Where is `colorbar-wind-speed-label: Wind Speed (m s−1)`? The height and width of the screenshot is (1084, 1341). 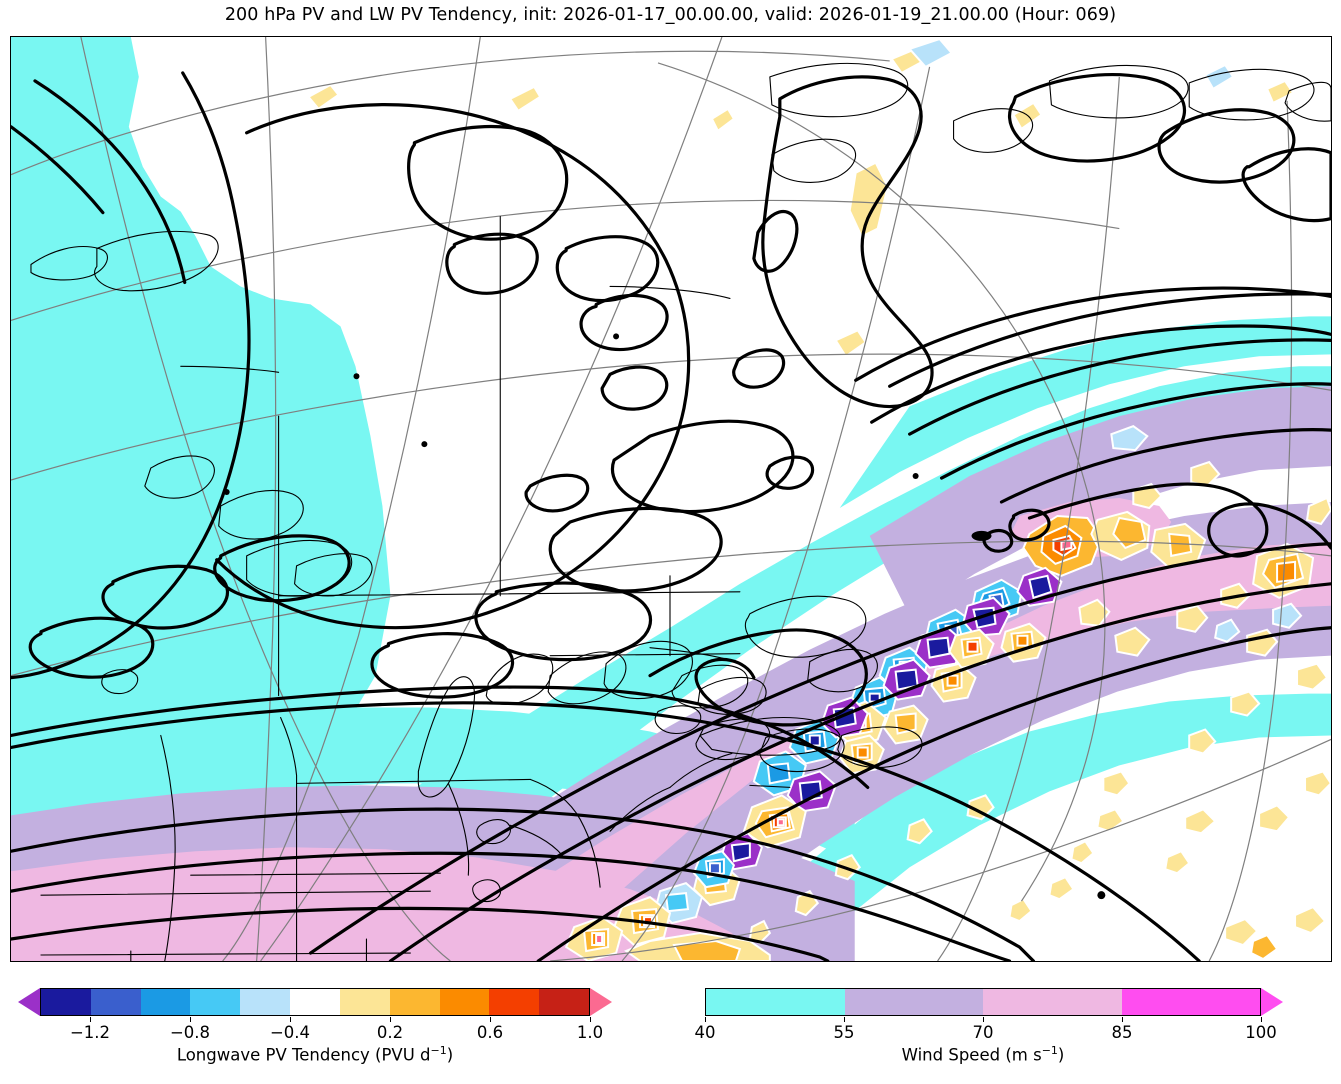 colorbar-wind-speed-label: Wind Speed (m s−1) is located at coordinates (983, 1054).